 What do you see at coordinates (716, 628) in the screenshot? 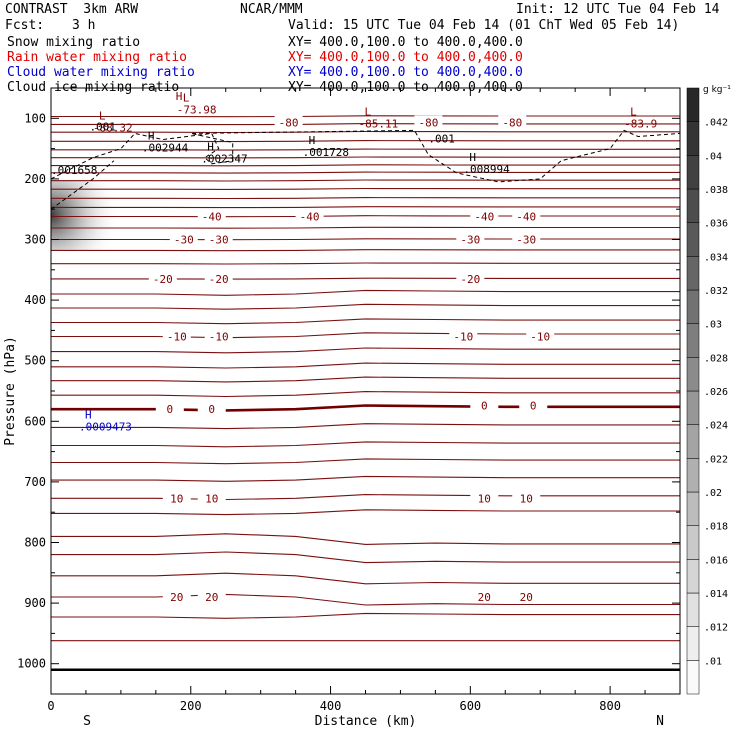
I see `colorbar-tick-label: .012` at bounding box center [716, 628].